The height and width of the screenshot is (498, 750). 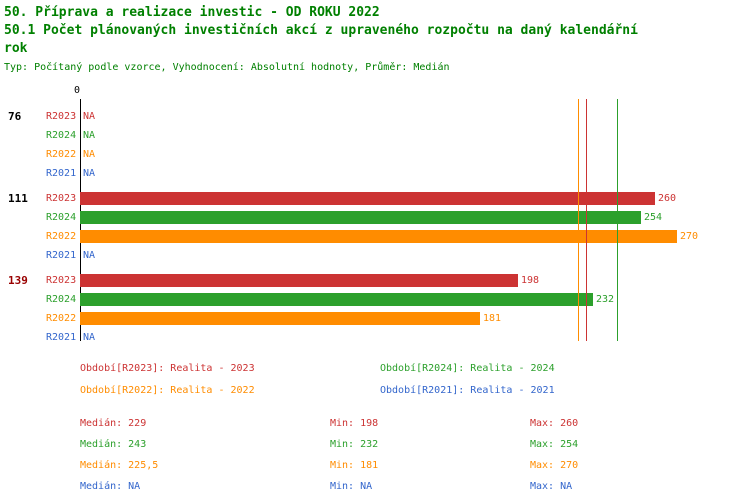 I want to click on stat-min: Min: 198, so click(x=354, y=423).